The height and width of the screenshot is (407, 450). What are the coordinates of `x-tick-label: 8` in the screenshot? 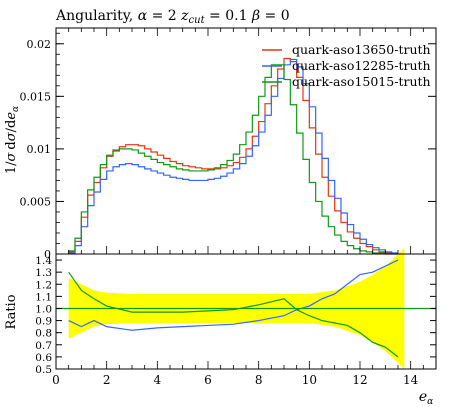 It's located at (259, 380).